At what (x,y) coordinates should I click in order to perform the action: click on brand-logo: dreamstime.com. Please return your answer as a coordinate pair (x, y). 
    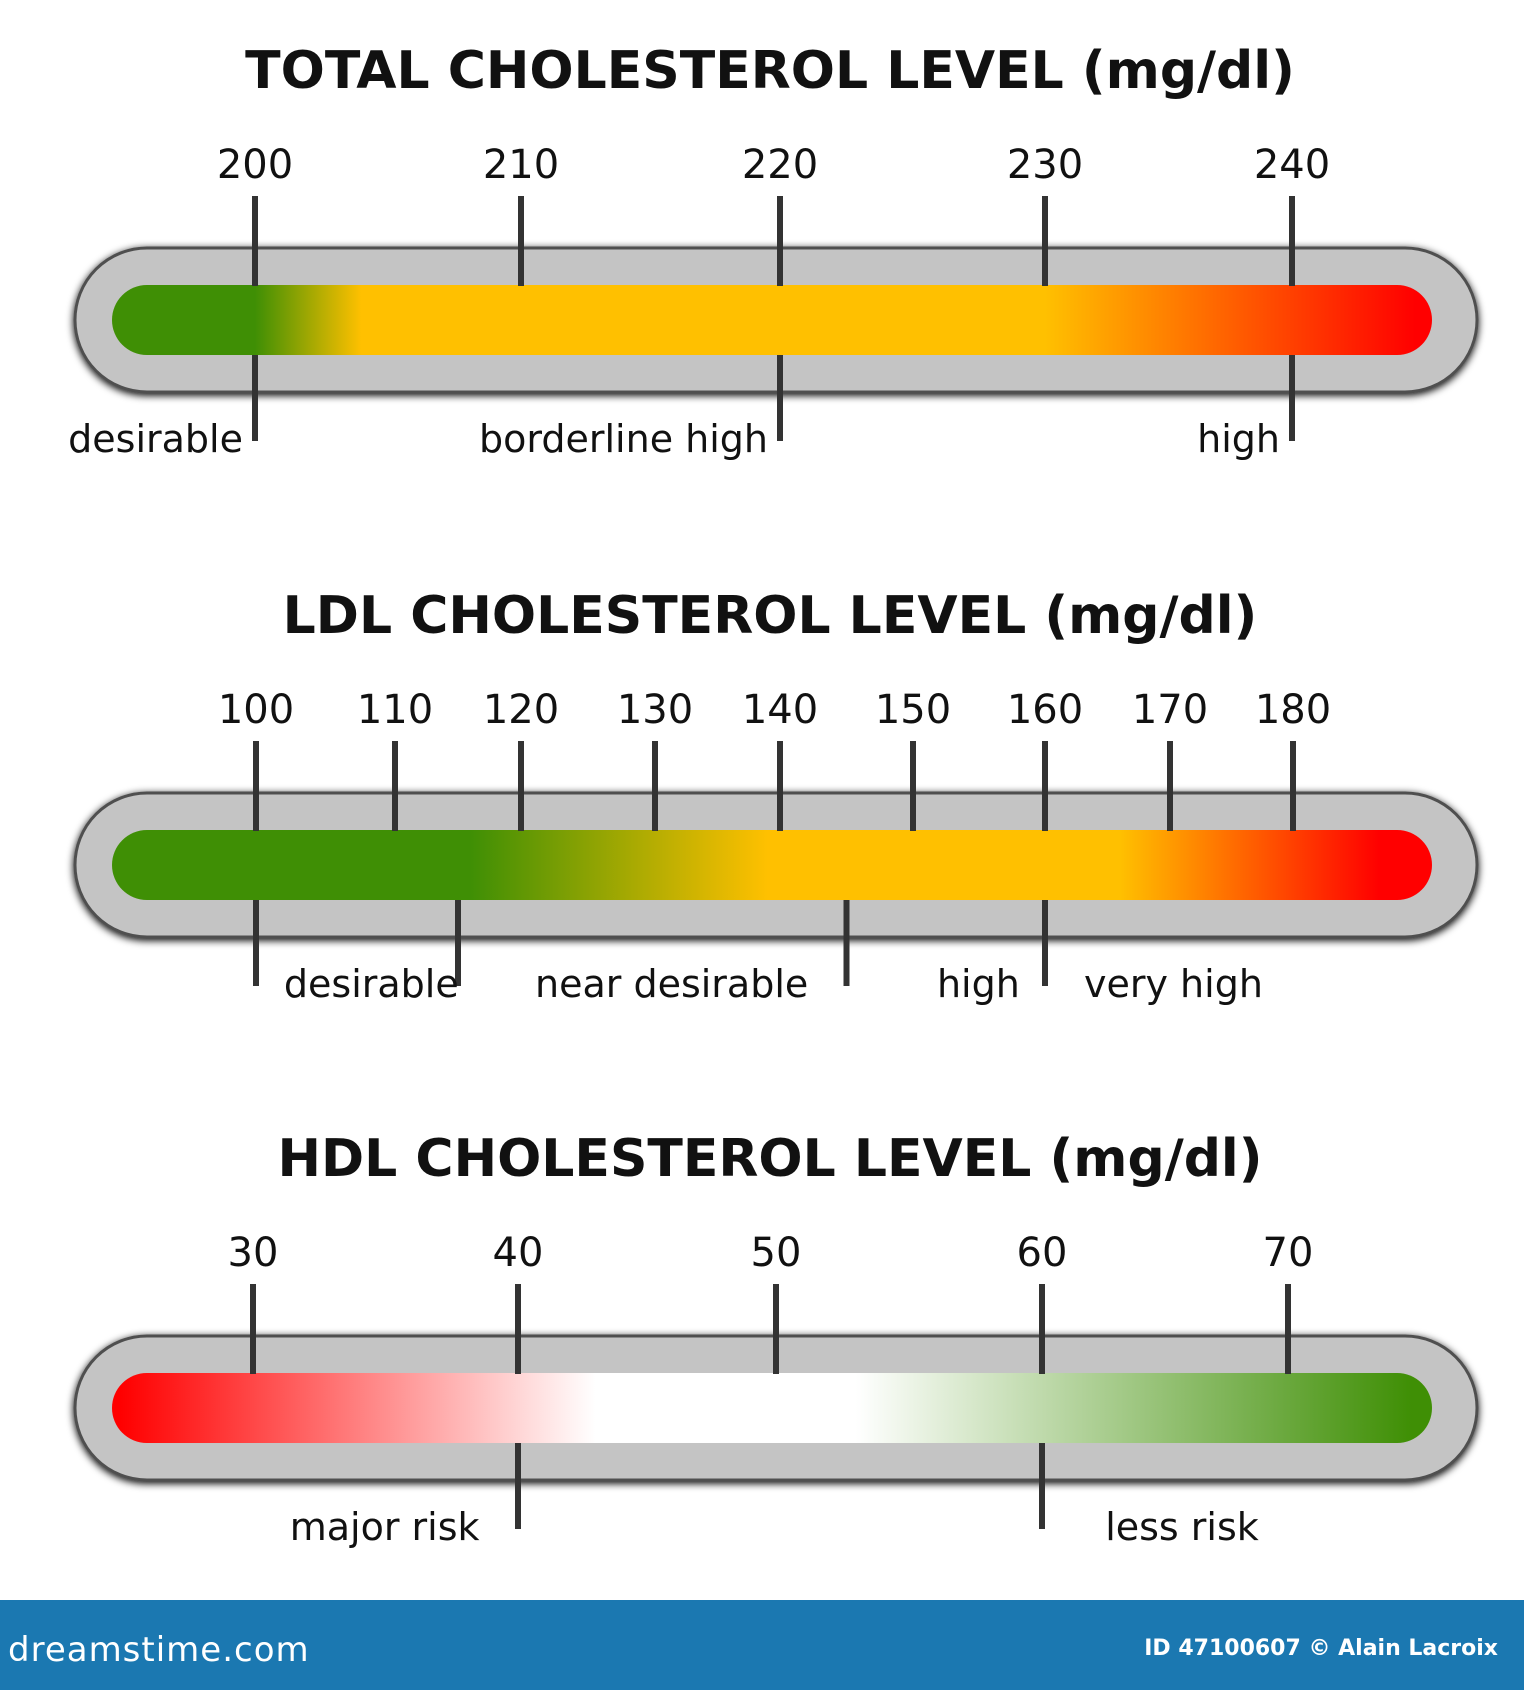
    Looking at the image, I should click on (159, 1650).